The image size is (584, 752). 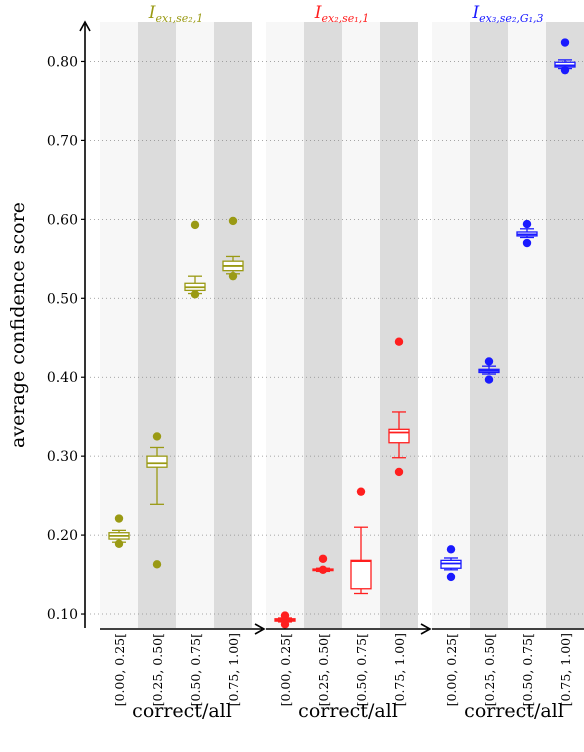 I want to click on y-tick-label: 0.60, so click(x=62, y=220).